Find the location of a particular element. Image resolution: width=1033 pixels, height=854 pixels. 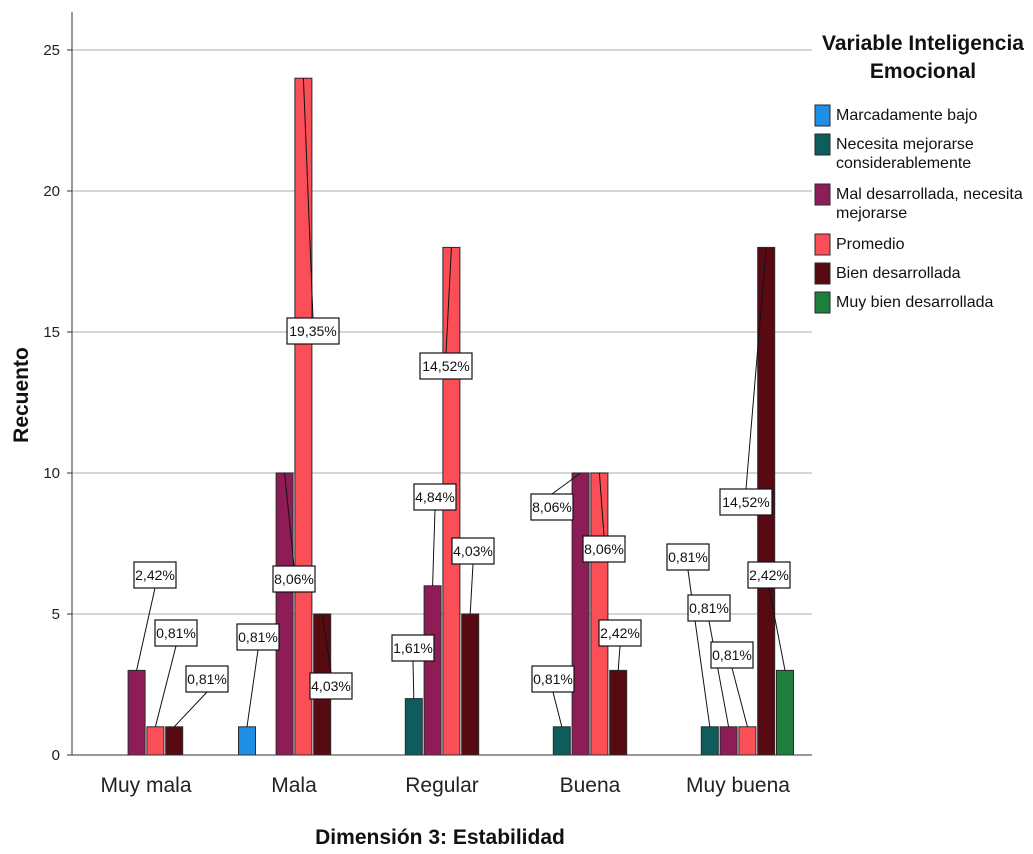

x-tick-label: Muy buena is located at coordinates (738, 785).